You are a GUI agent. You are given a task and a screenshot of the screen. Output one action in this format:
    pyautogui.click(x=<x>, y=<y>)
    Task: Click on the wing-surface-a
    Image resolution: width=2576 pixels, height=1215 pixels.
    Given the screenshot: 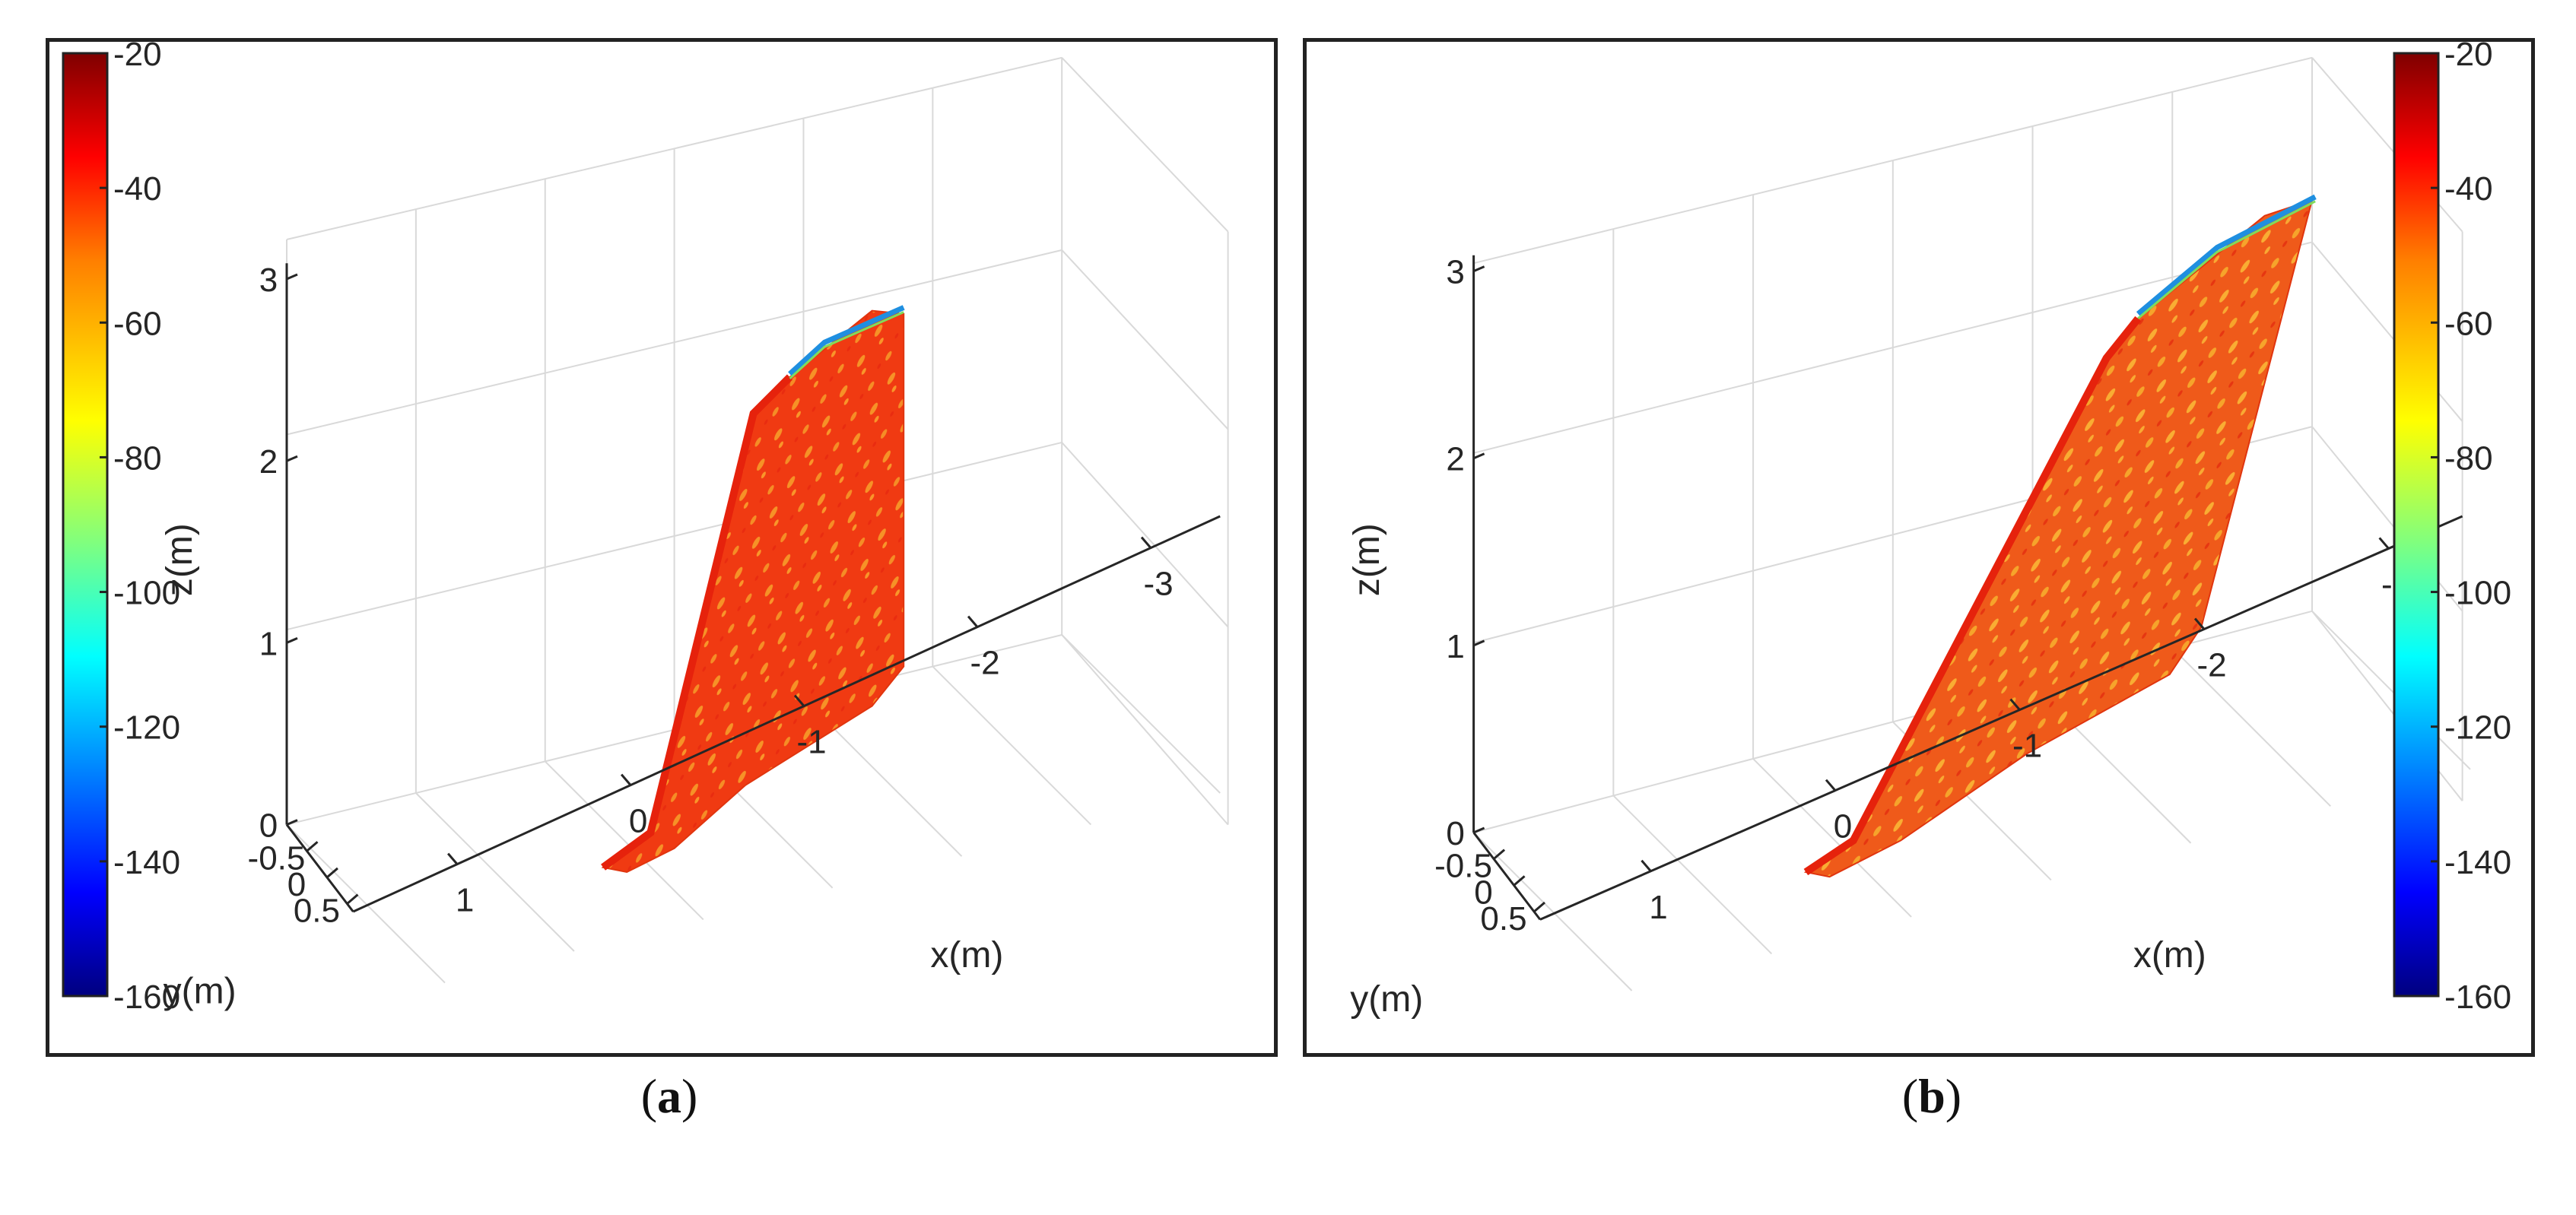 What is the action you would take?
    pyautogui.click(x=753, y=589)
    